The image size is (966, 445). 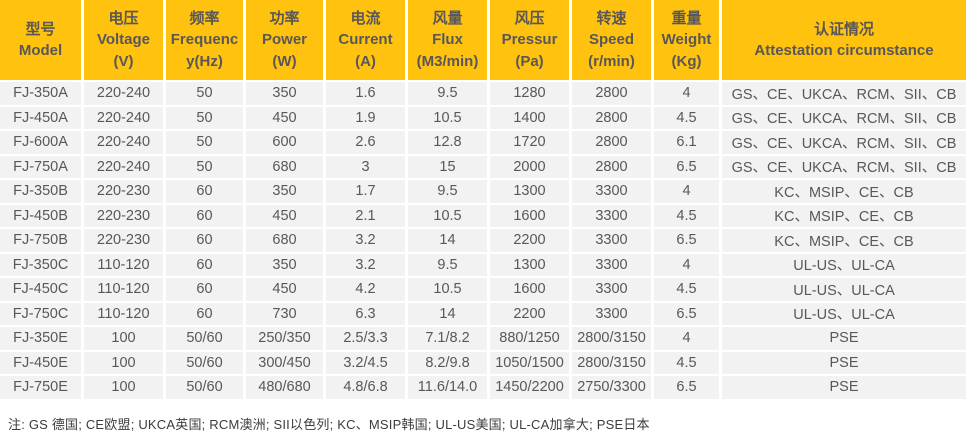 What do you see at coordinates (367, 41) in the screenshot?
I see `column-header-current: 电流 Current (A)` at bounding box center [367, 41].